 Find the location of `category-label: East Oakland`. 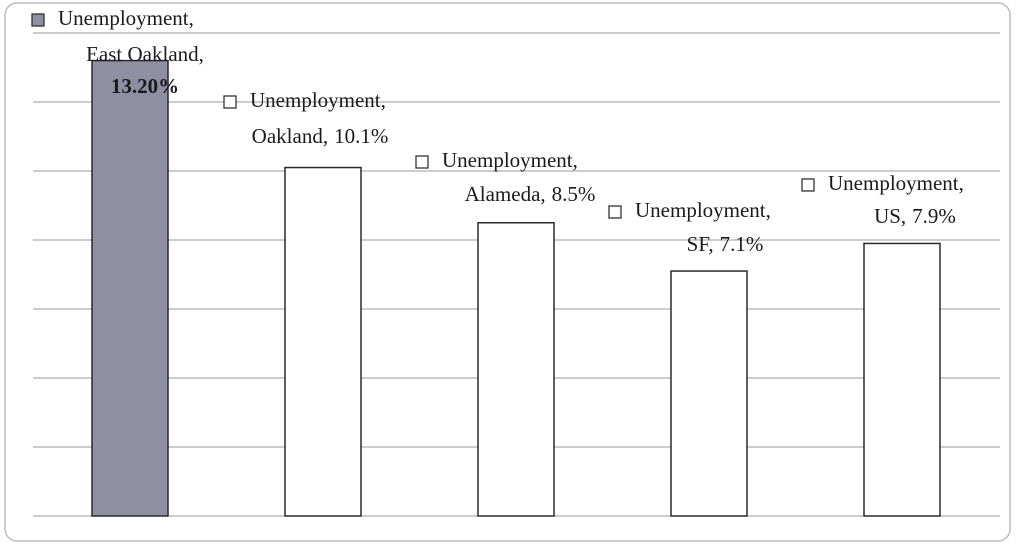

category-label: East Oakland is located at coordinates (142, 54).